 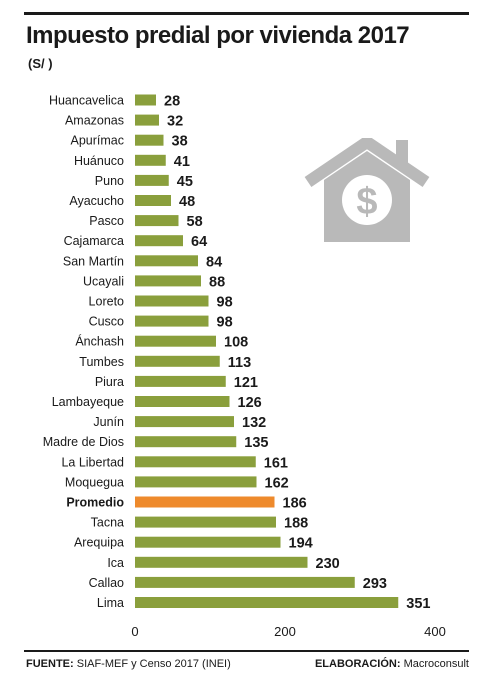 I want to click on category-label: Tacna, so click(x=107, y=523).